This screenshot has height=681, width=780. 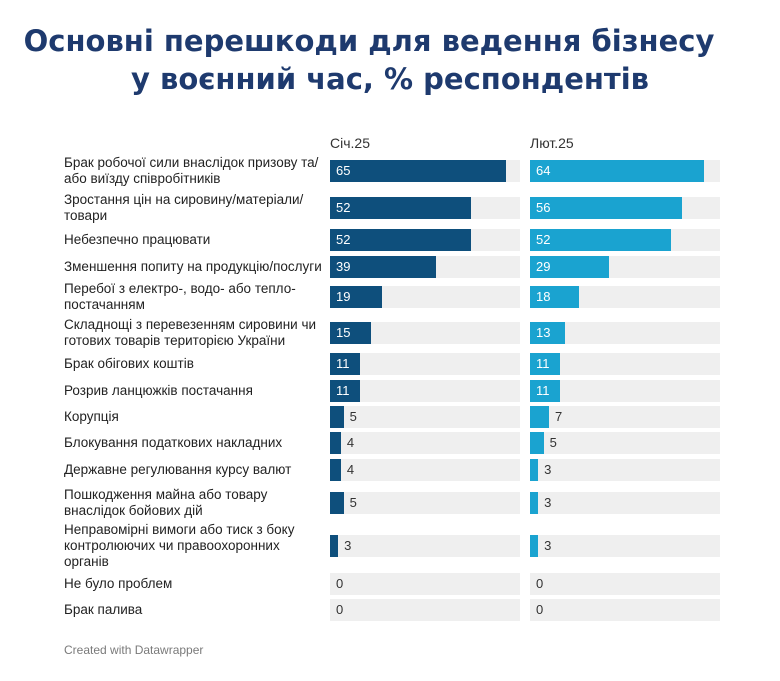 I want to click on value-label: 18, so click(x=543, y=296).